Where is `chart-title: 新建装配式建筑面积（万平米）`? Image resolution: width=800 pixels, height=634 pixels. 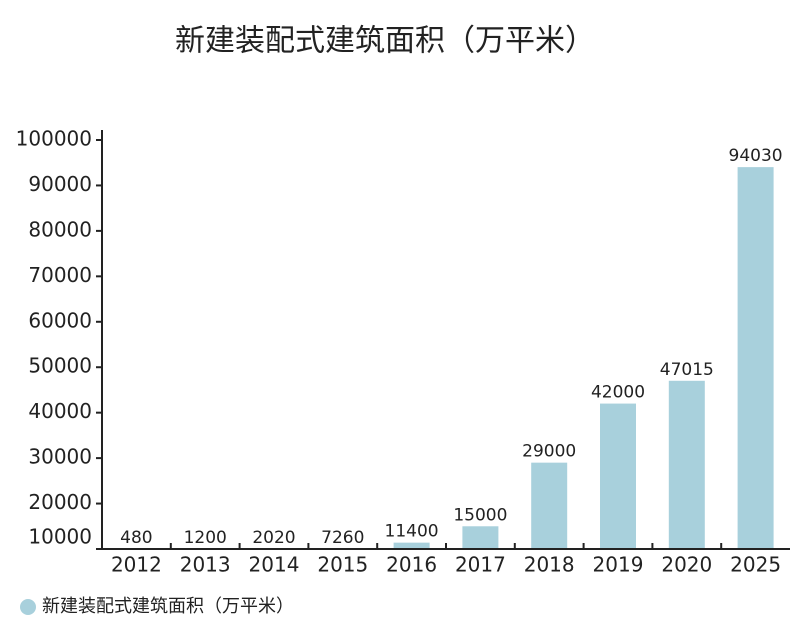 chart-title: 新建装配式建筑面积（万平米） is located at coordinates (385, 41).